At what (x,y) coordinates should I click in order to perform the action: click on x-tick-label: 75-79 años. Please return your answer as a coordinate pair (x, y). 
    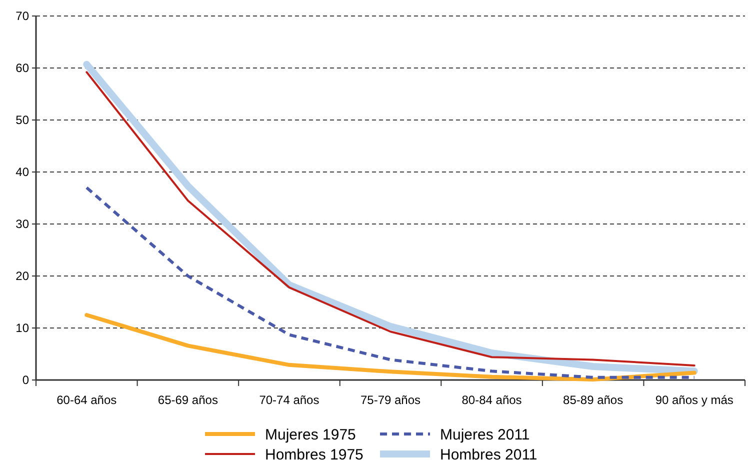
    Looking at the image, I should click on (390, 400).